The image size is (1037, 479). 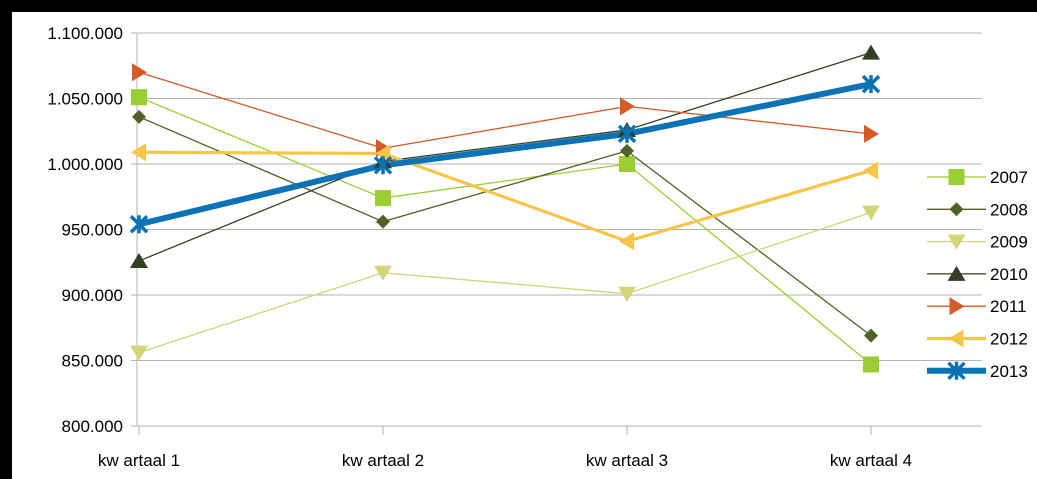 I want to click on legend-label-2007: 2007, so click(x=1009, y=177).